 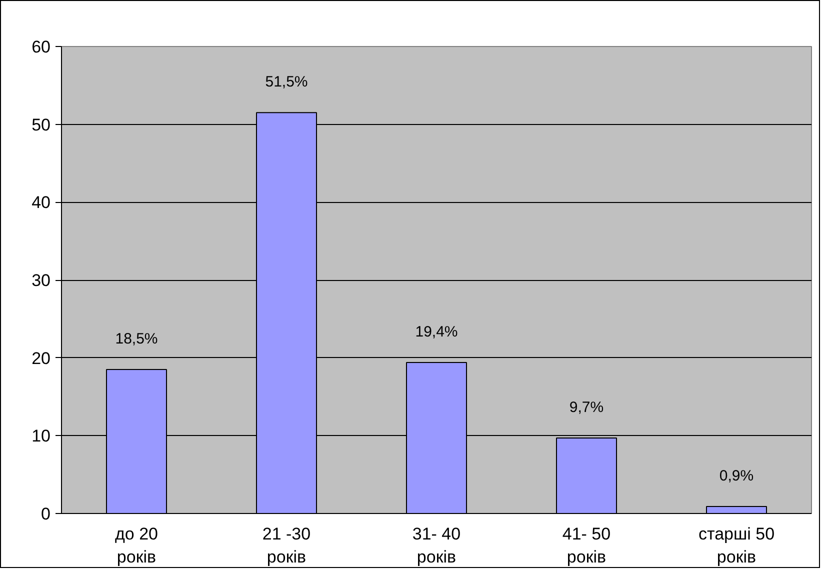 What do you see at coordinates (41, 436) in the screenshot?
I see `y-tick-label: 10` at bounding box center [41, 436].